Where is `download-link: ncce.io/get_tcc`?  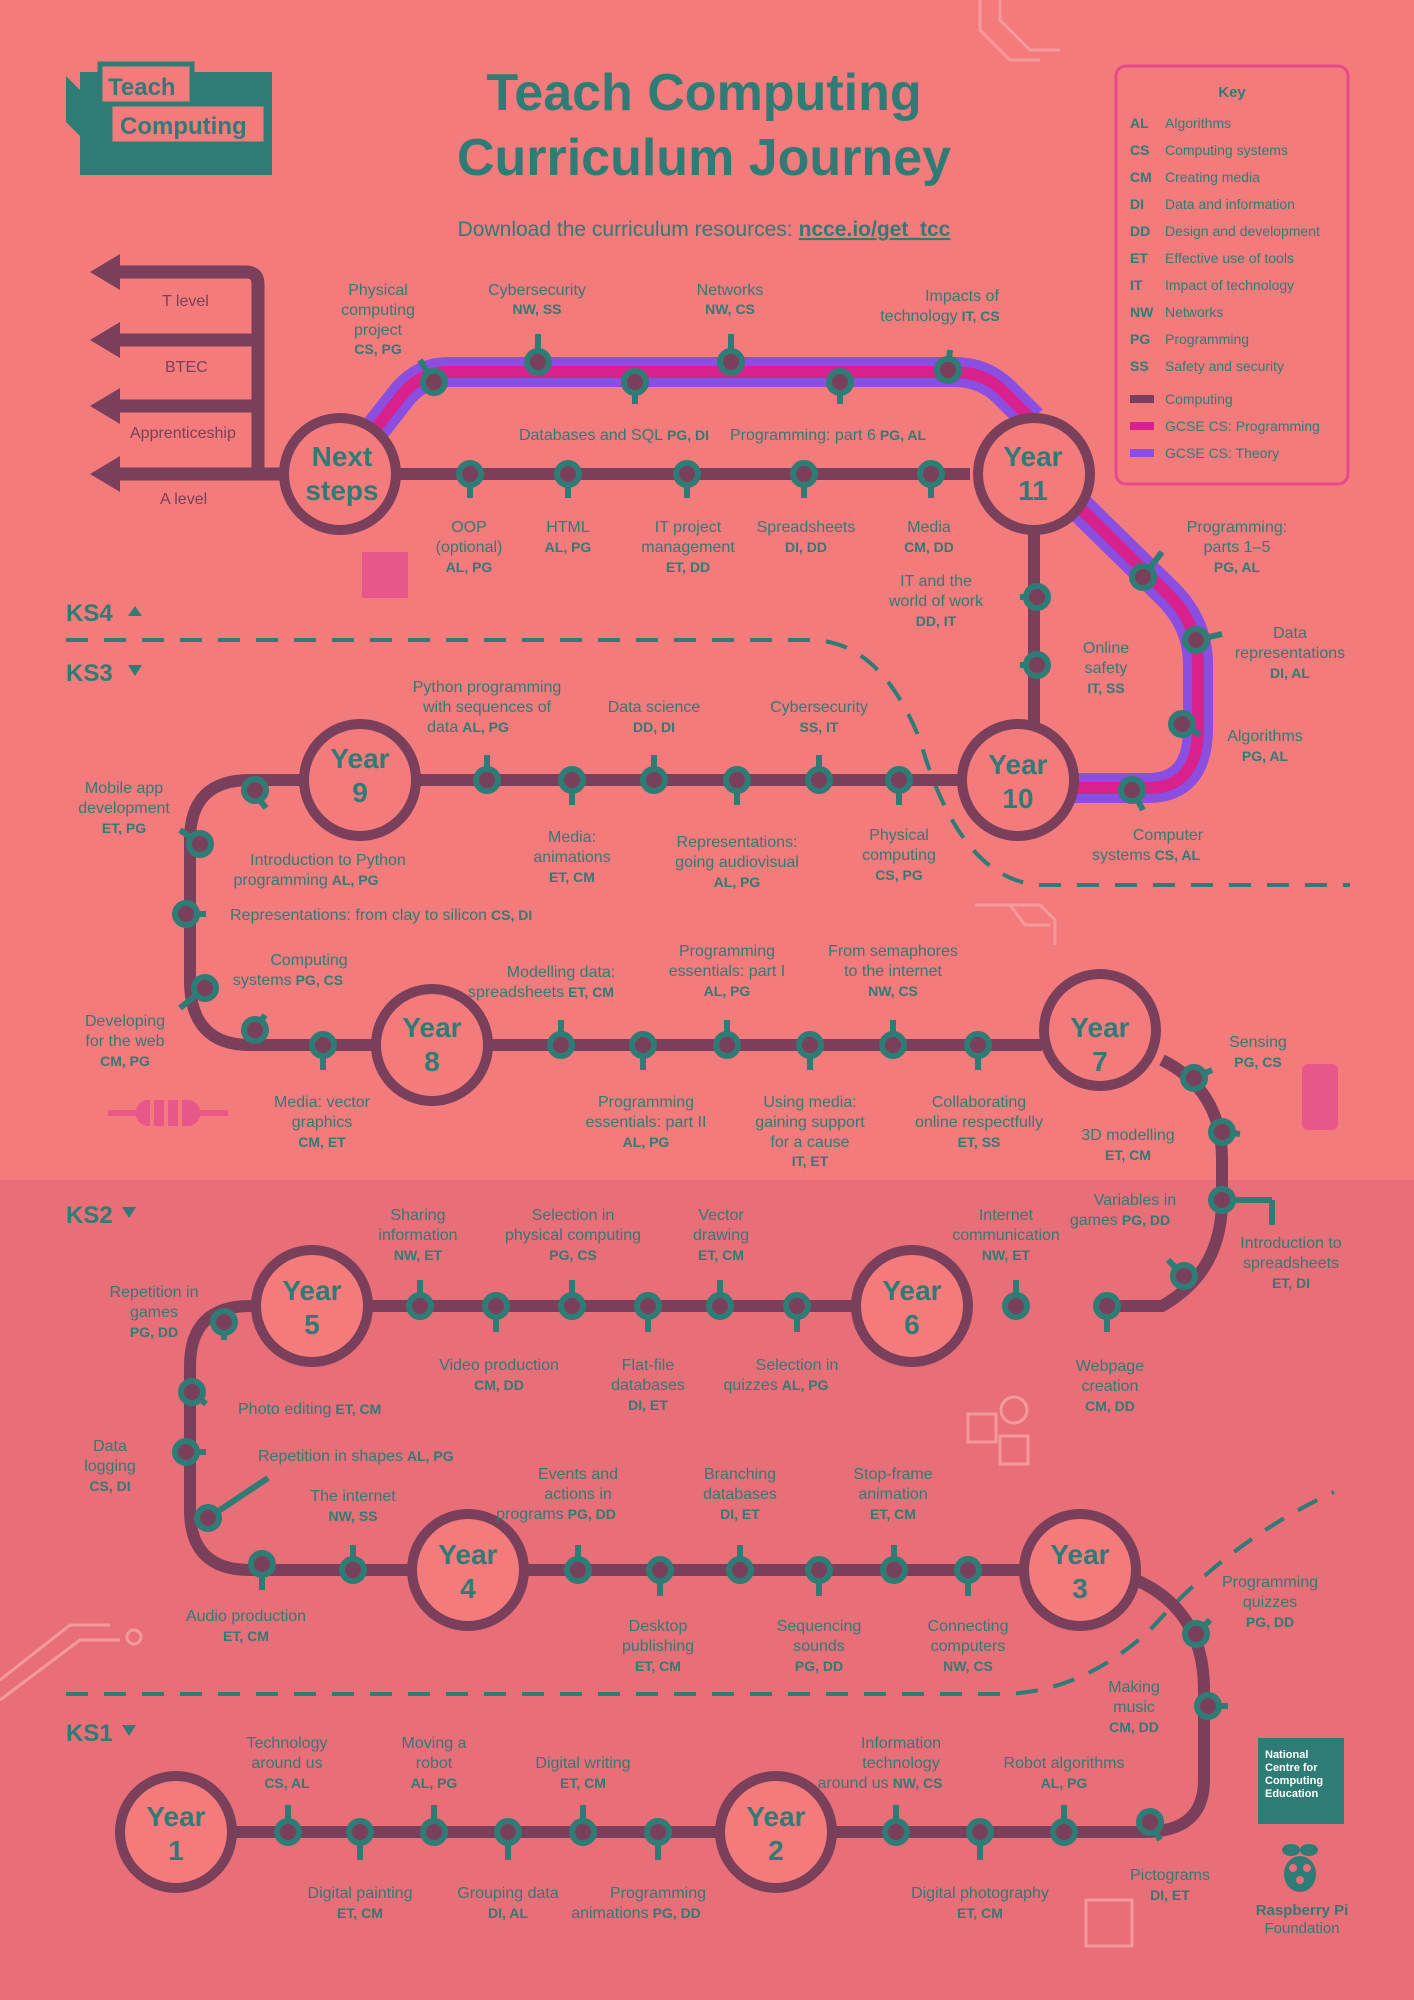
download-link: ncce.io/get_tcc is located at coordinates (875, 229).